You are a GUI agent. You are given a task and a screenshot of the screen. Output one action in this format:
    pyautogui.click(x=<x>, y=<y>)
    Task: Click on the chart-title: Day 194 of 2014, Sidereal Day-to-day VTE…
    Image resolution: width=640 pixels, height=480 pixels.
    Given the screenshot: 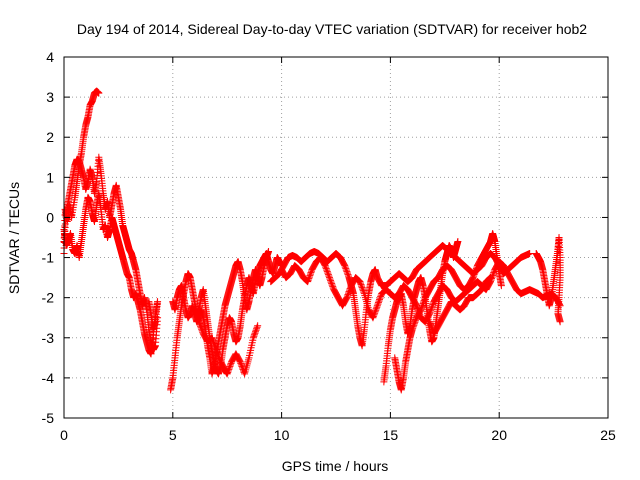 What is the action you would take?
    pyautogui.click(x=332, y=29)
    